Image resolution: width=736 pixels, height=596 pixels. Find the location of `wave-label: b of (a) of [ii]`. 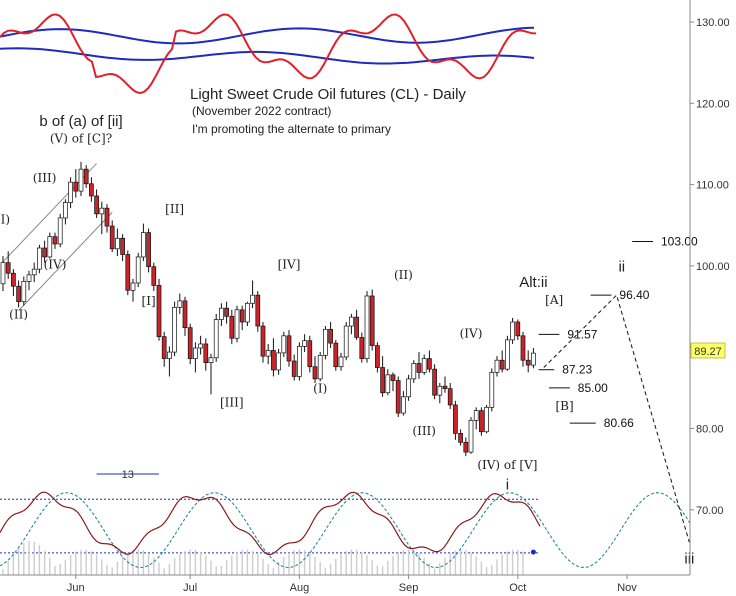

wave-label: b of (a) of [ii] is located at coordinates (80, 121).